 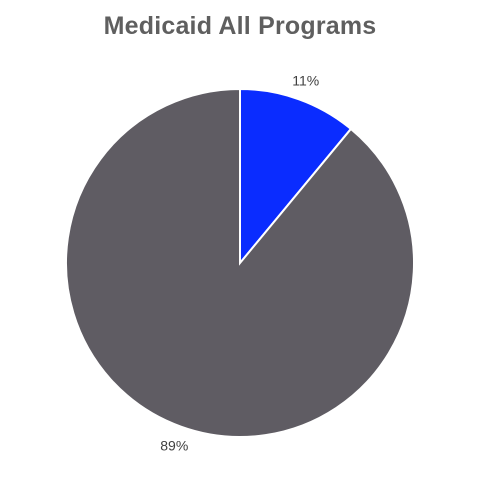 I want to click on chart-title: Medicaid All Programs, so click(x=240, y=26).